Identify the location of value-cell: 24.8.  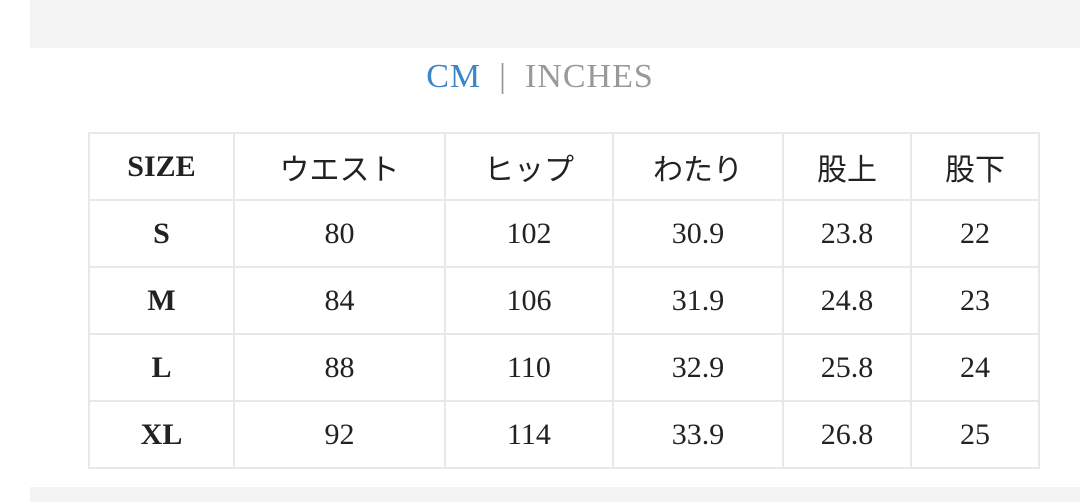
(847, 300).